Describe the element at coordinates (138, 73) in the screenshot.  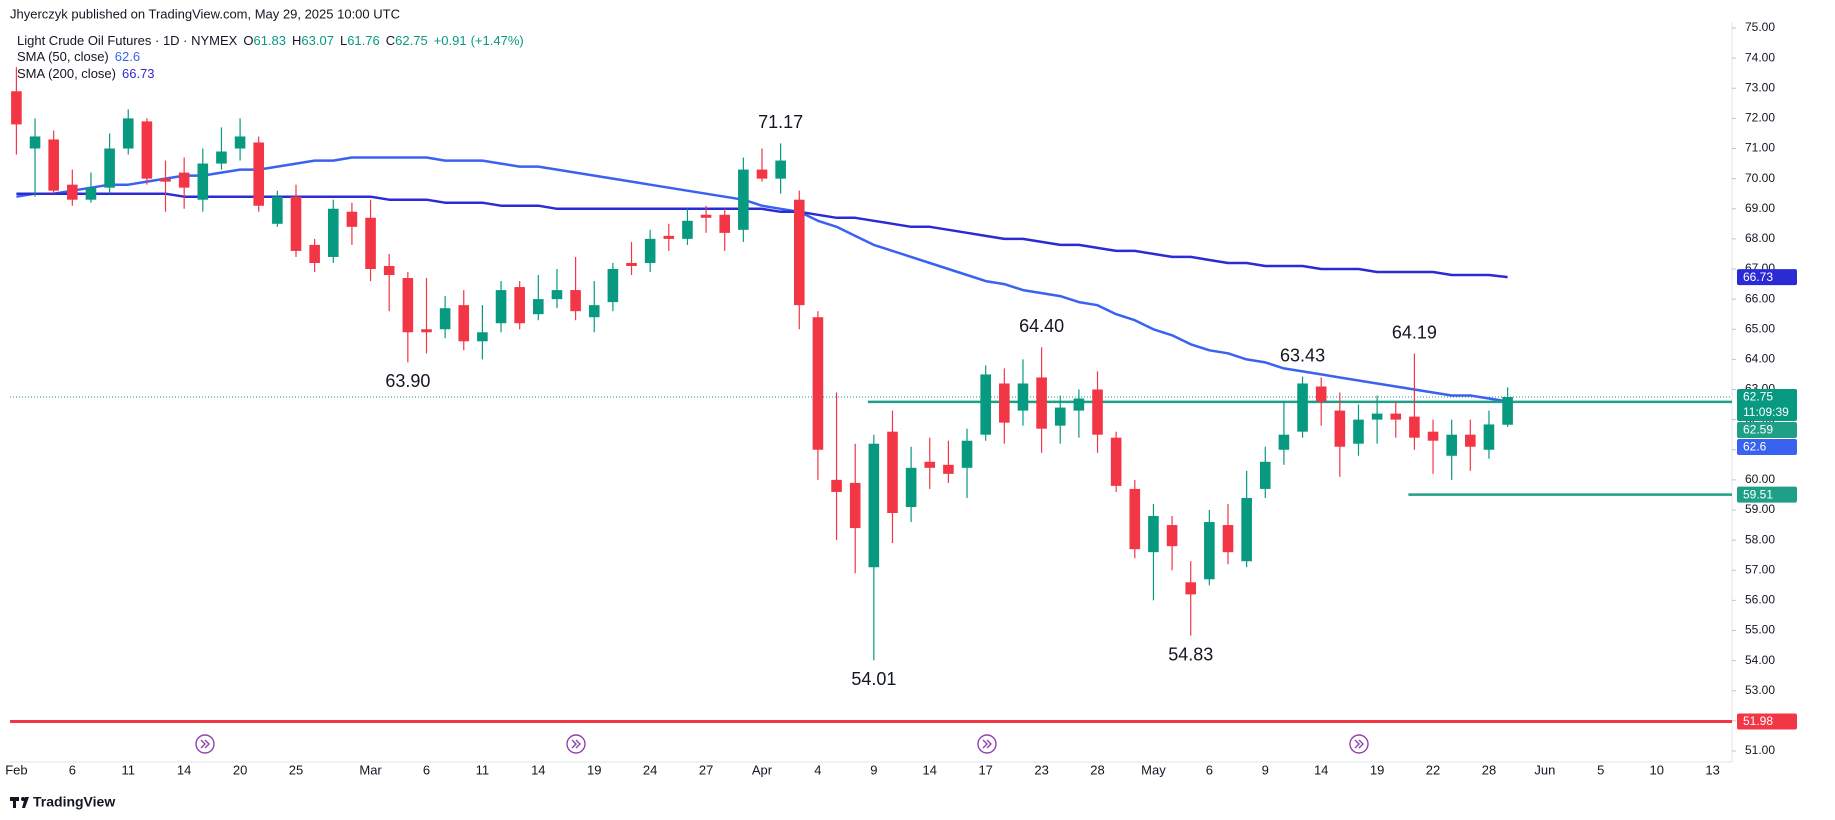
I see `text-part: 66.73` at that location.